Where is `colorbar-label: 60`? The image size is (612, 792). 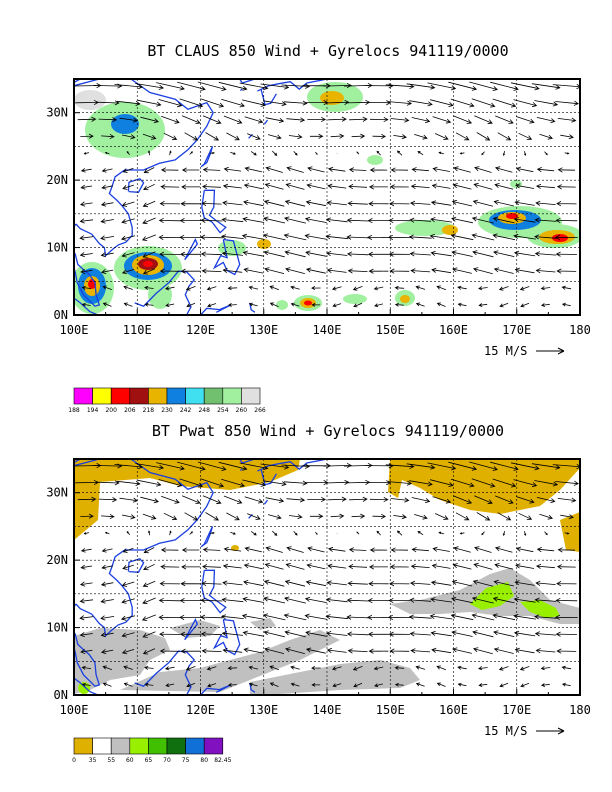 colorbar-label: 60 is located at coordinates (130, 760).